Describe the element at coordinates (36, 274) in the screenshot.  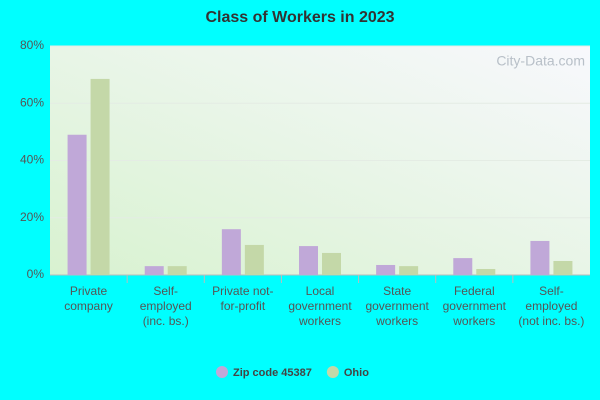
I see `y-tick-label: 0%` at that location.